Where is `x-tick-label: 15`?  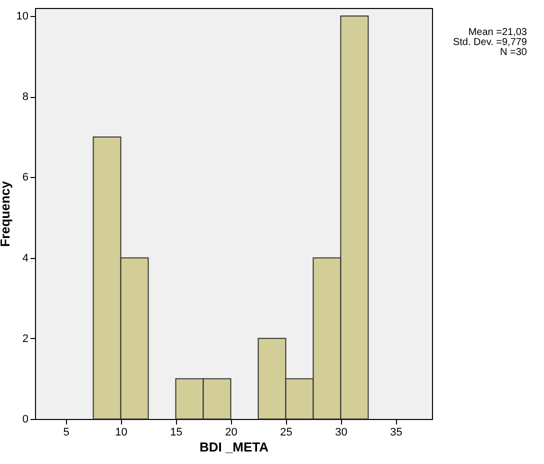 x-tick-label: 15 is located at coordinates (176, 432).